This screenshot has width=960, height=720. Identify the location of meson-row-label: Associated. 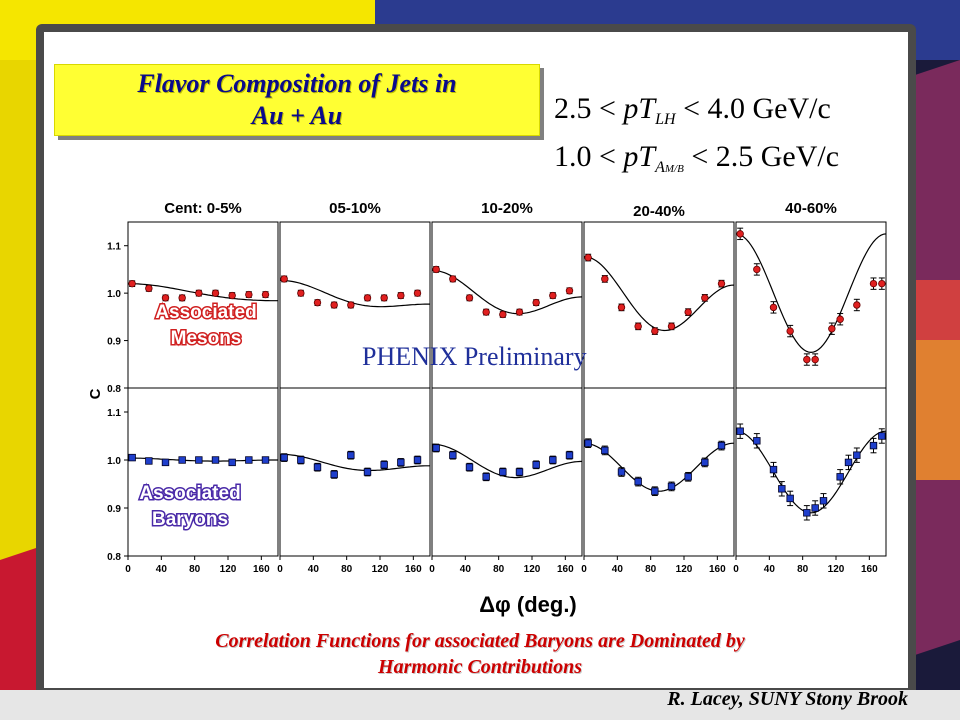
(205, 312).